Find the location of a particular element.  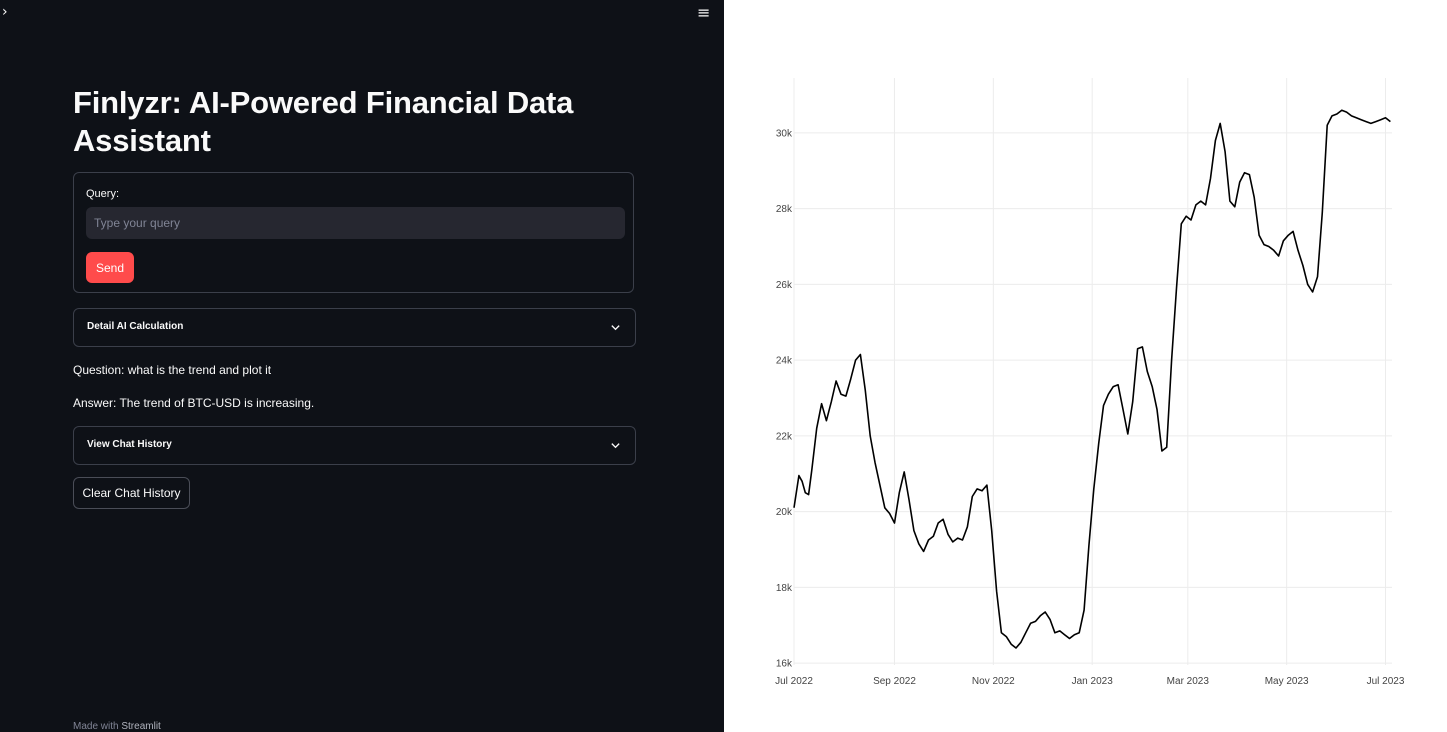

y-tick-label: 28k is located at coordinates (784, 209).